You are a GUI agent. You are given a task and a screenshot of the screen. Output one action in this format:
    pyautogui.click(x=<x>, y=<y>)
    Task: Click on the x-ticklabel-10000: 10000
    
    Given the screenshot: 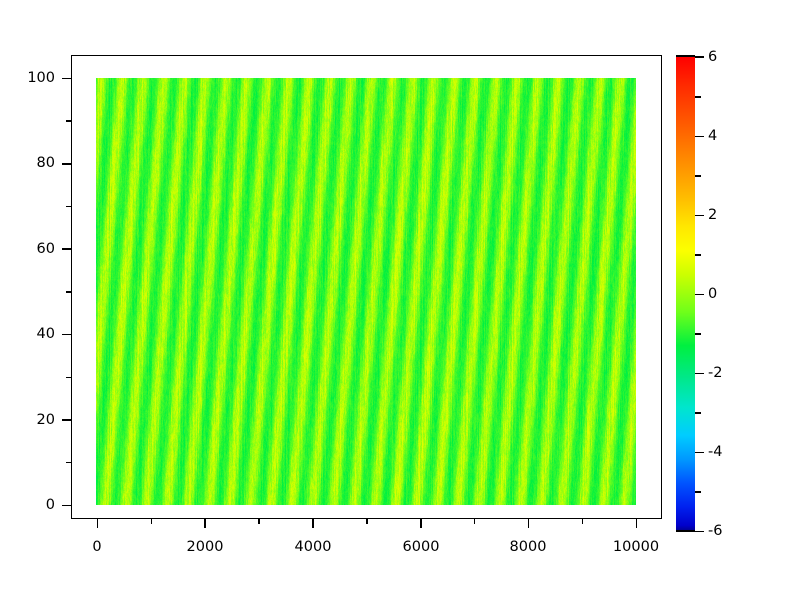 What is the action you would take?
    pyautogui.click(x=636, y=547)
    